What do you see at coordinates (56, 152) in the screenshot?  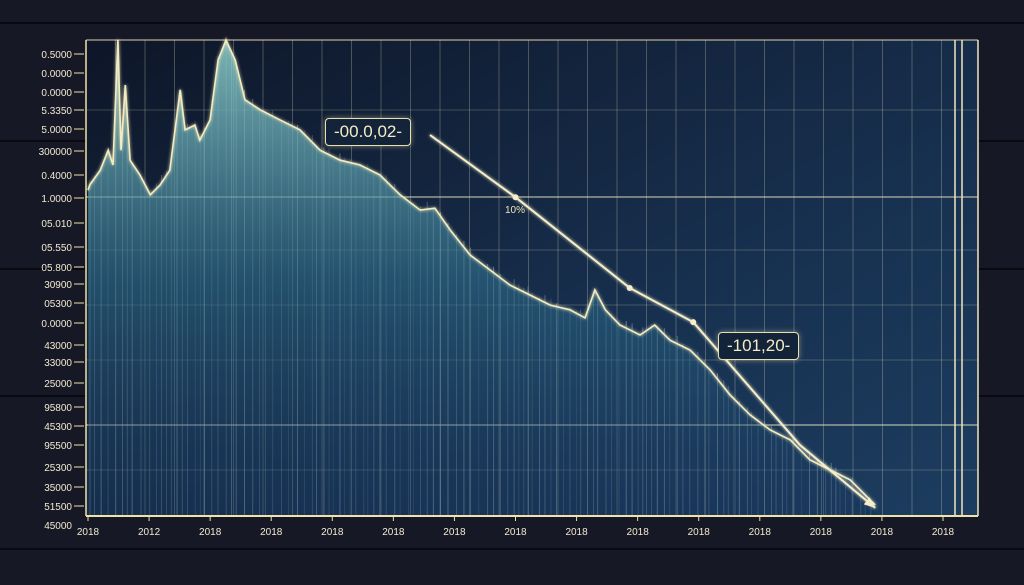 I see `y-tick-label: 300000` at bounding box center [56, 152].